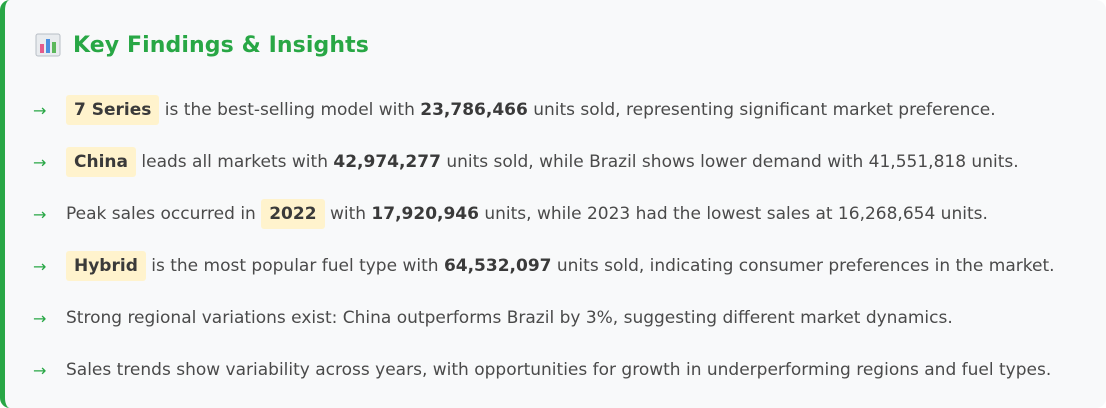  What do you see at coordinates (497, 266) in the screenshot?
I see `finding-number: 64,532,097` at bounding box center [497, 266].